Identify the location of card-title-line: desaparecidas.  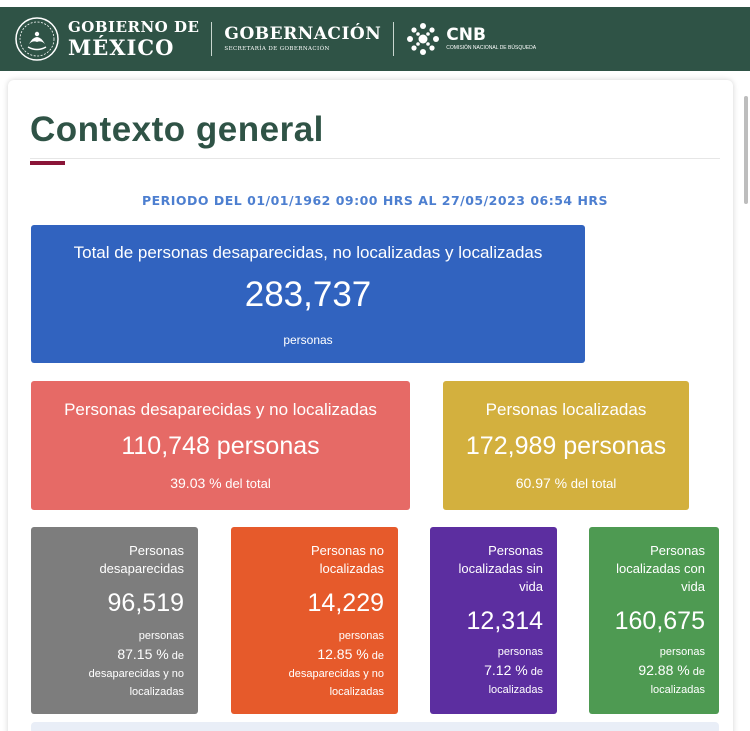
(141, 568).